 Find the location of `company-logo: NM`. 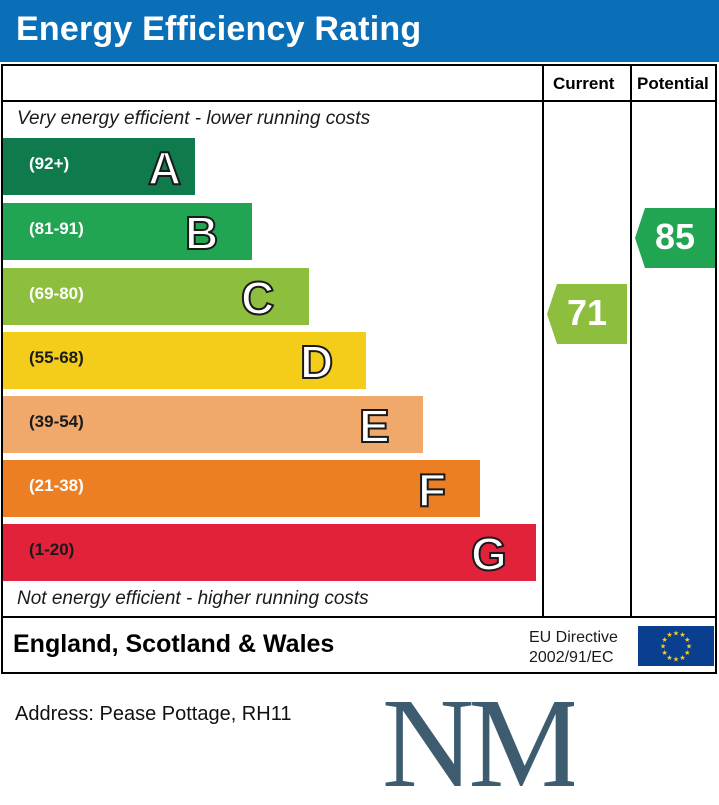

company-logo: NM is located at coordinates (483, 738).